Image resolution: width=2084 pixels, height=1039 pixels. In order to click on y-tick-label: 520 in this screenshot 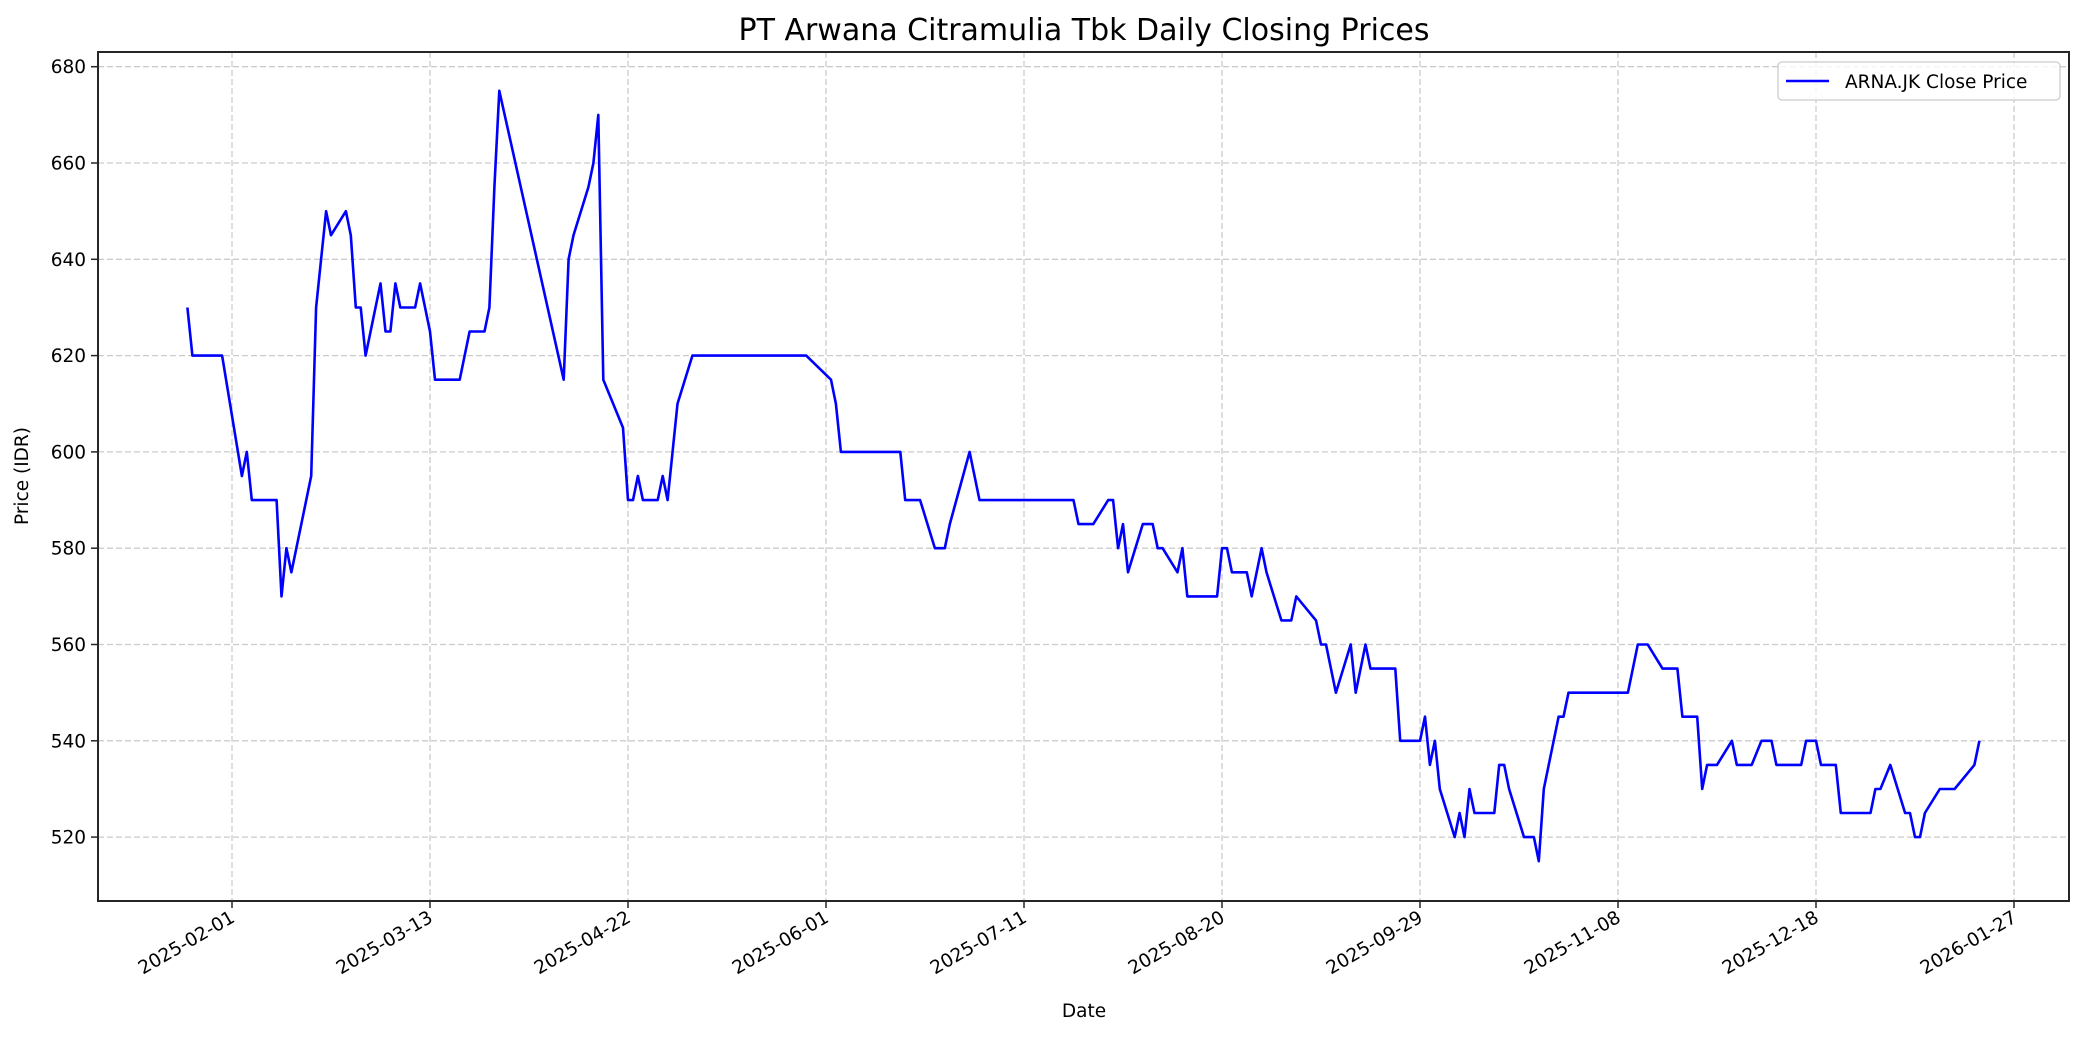, I will do `click(68, 838)`.